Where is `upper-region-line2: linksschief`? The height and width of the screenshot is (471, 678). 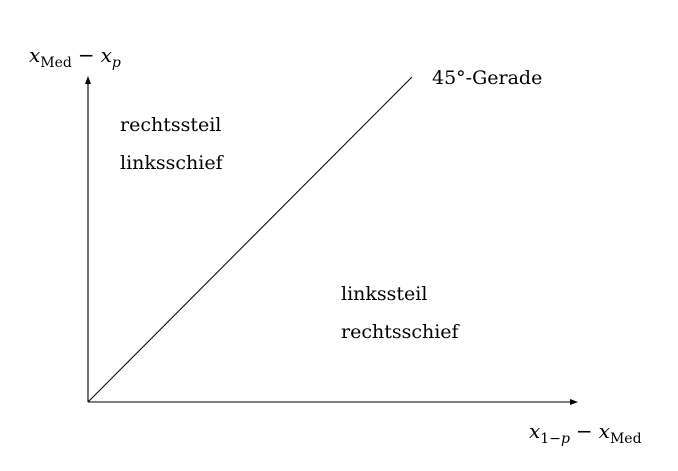 upper-region-line2: linksschief is located at coordinates (172, 163).